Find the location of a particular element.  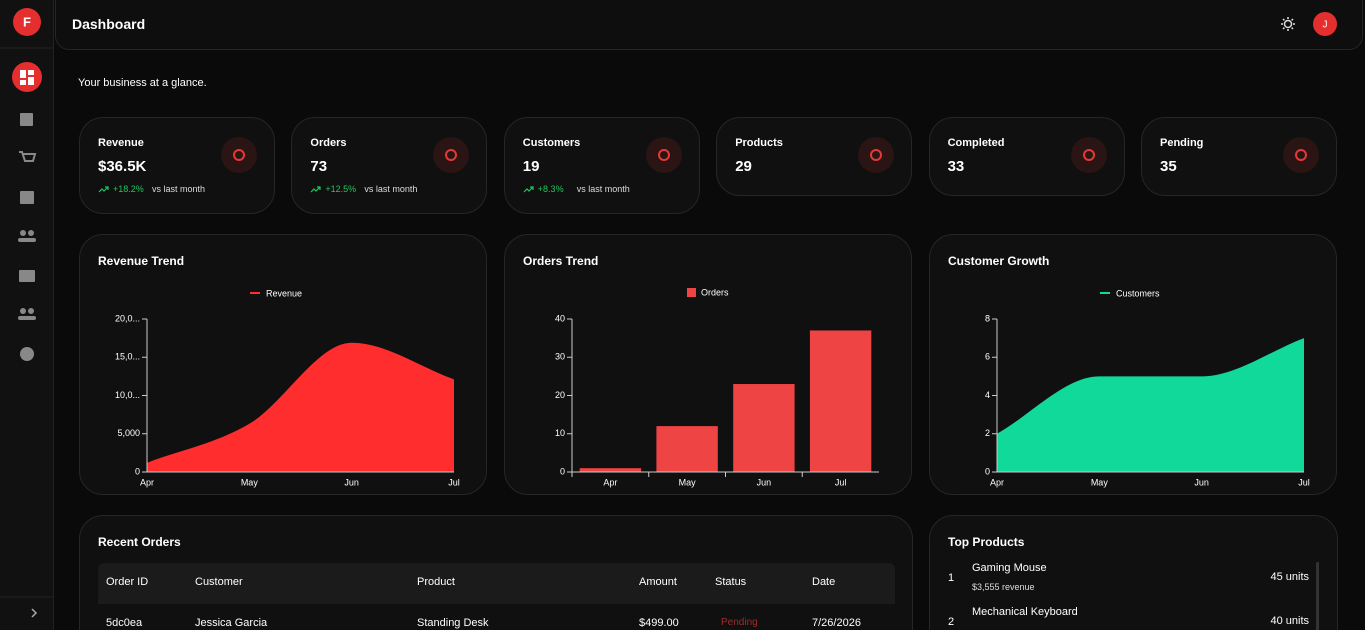

dashboard-icon is located at coordinates (27, 77).